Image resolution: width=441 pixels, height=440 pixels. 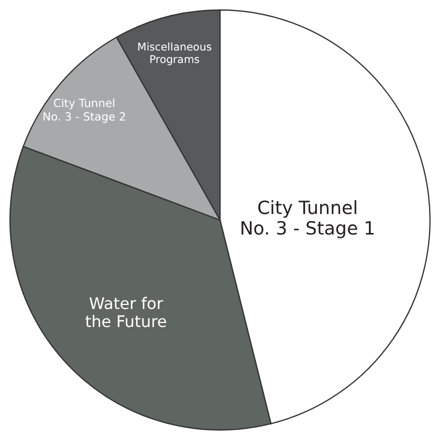 What do you see at coordinates (84, 110) in the screenshot?
I see `slice-label: City Tunnel No. 3 - Stage 2` at bounding box center [84, 110].